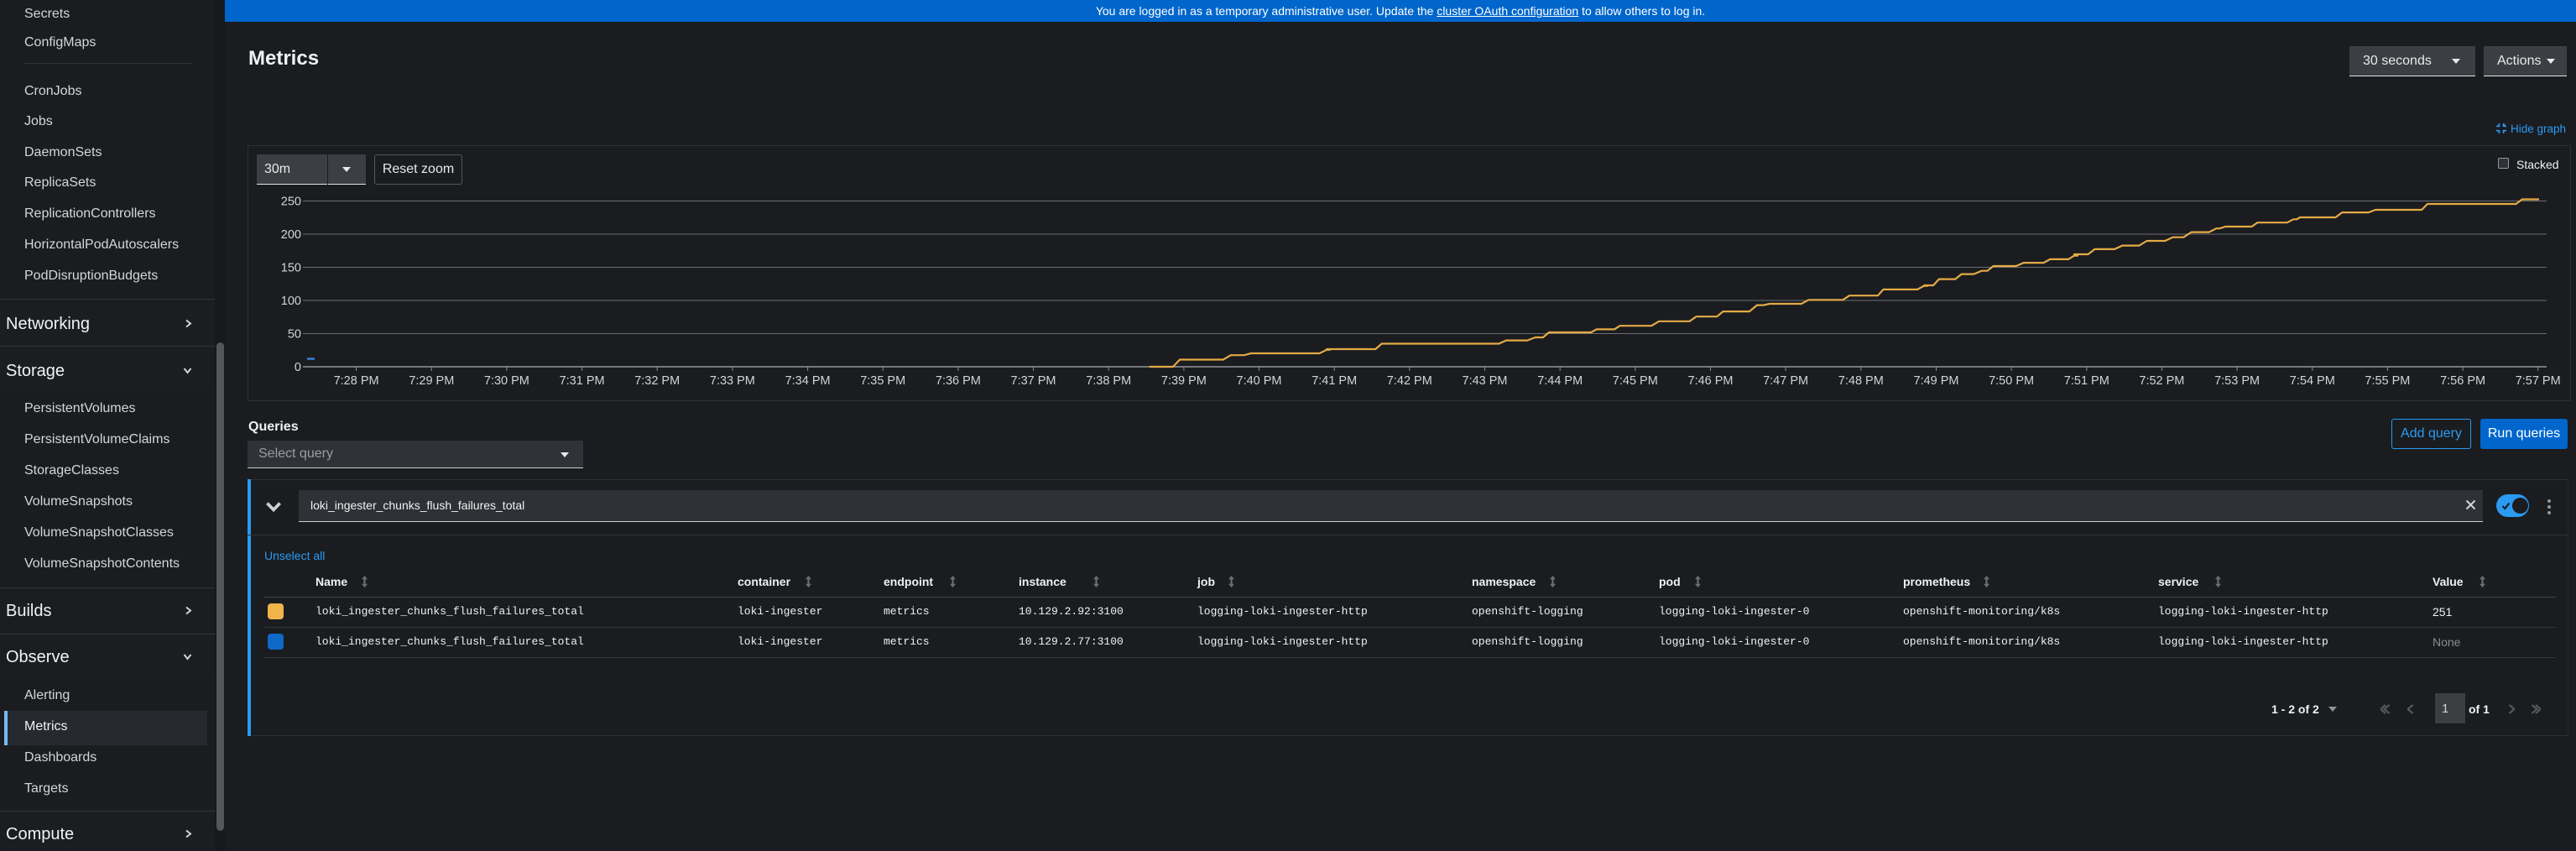  What do you see at coordinates (1485, 381) in the screenshot?
I see `svg-text: 7:43 PM` at bounding box center [1485, 381].